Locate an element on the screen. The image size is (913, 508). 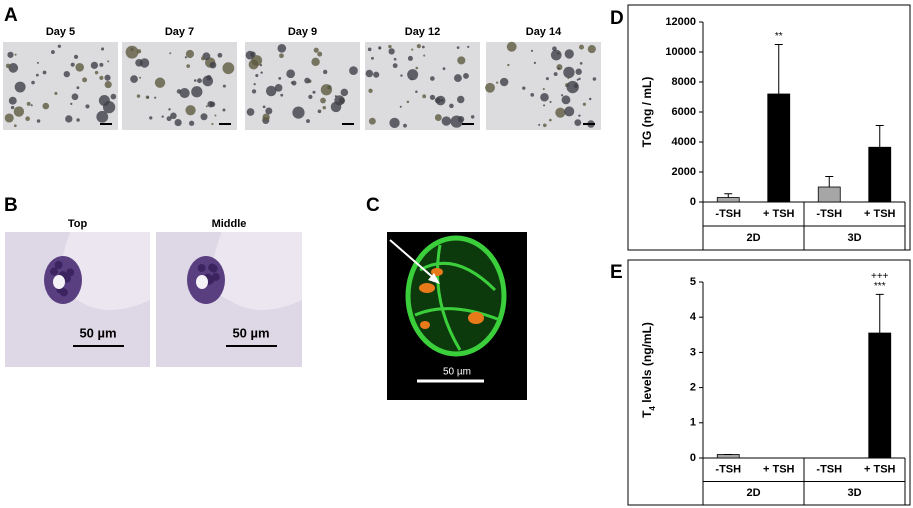
image-caption: Middle is located at coordinates (229, 224).